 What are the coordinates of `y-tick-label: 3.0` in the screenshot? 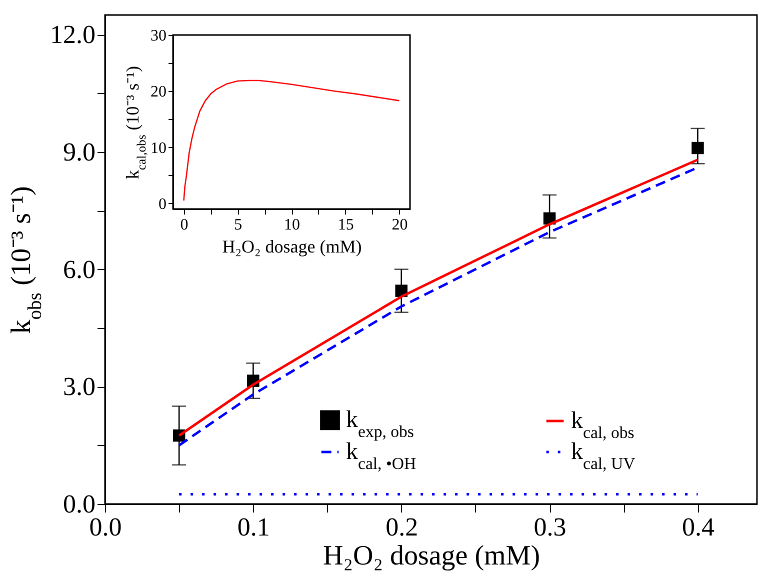 It's located at (79, 387).